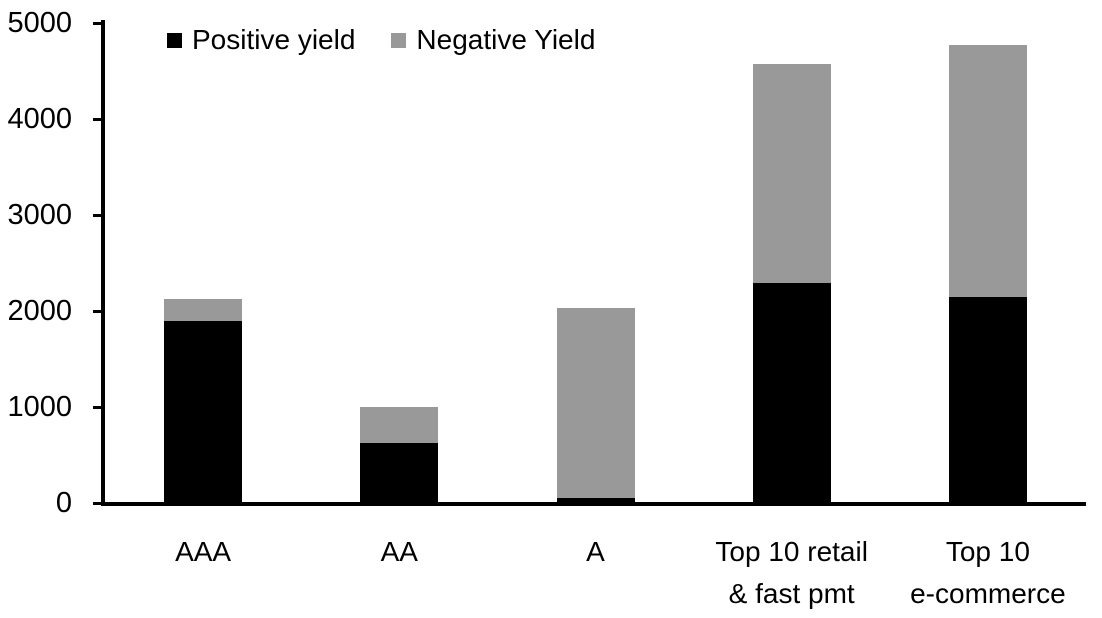 The width and height of the screenshot is (1102, 618). I want to click on legend-label-positive-yield: Positive yield, so click(274, 39).